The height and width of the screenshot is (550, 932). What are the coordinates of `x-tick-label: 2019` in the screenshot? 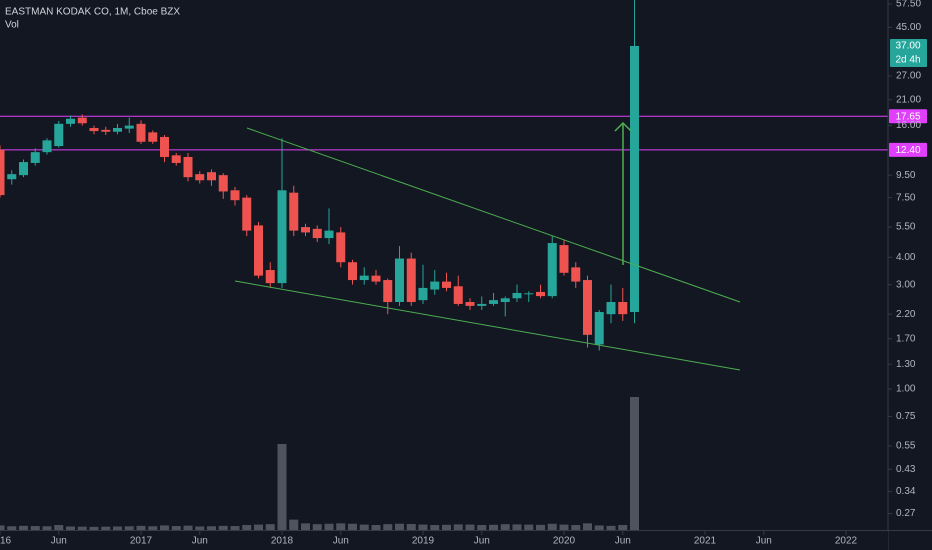 It's located at (423, 541).